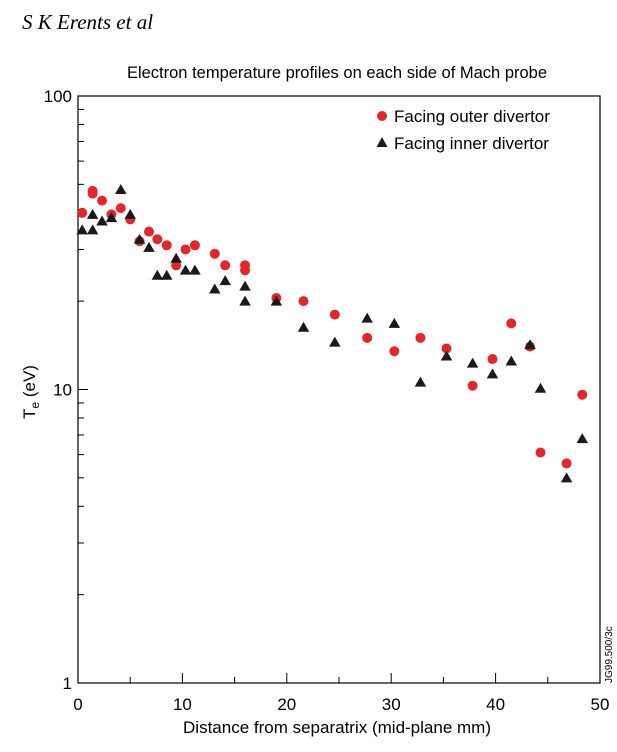 The height and width of the screenshot is (752, 617). I want to click on legend-label-outer: Facing outer divertor, so click(472, 116).